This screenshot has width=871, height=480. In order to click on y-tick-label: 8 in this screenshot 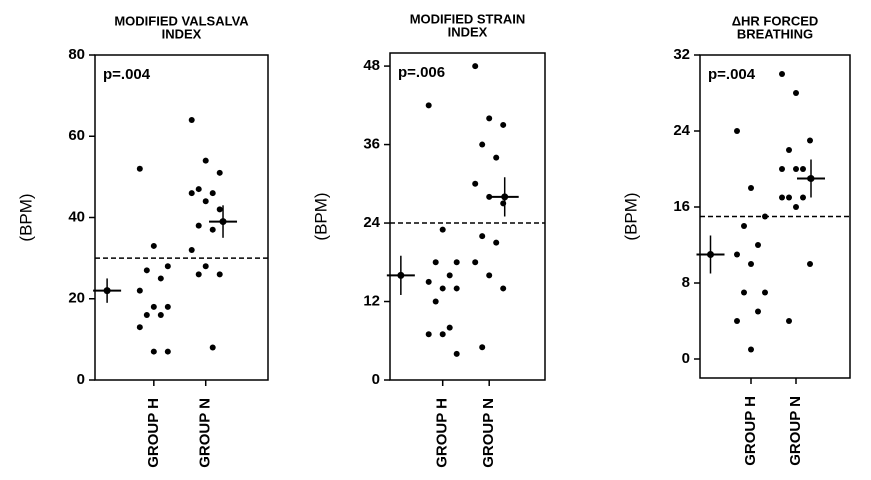, I will do `click(686, 282)`.